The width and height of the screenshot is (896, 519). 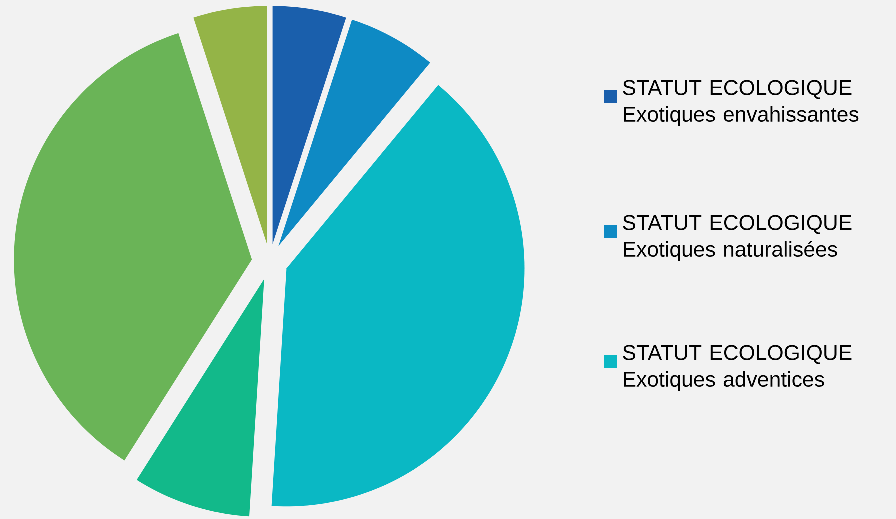 I want to click on legend-label: STATUT ECOLOGIQUE Exotiques adventices, so click(x=737, y=368).